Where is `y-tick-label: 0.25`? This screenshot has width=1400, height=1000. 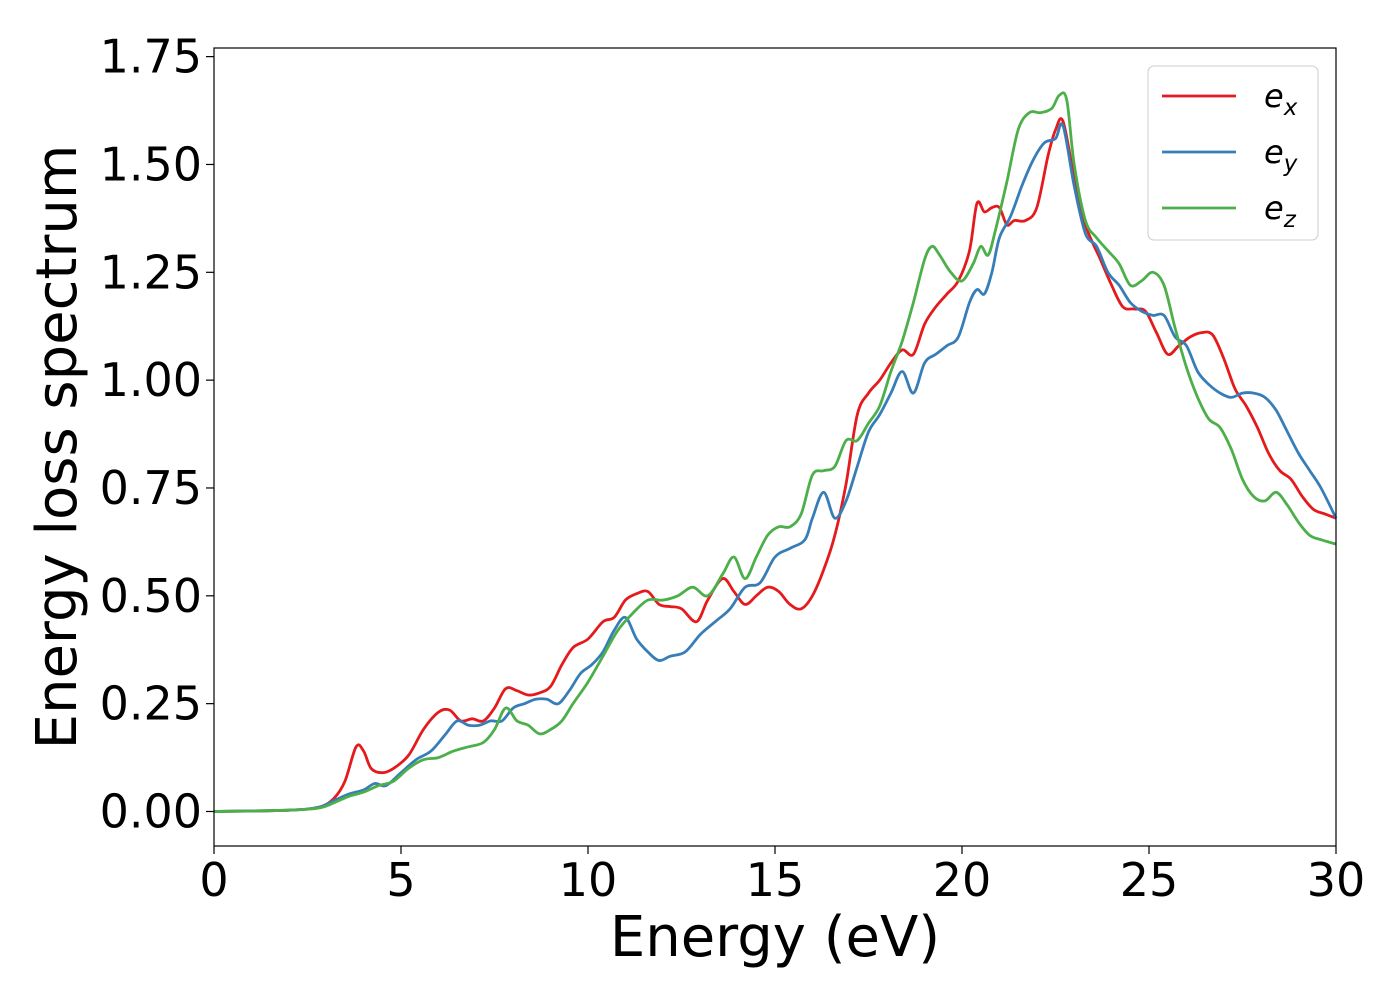 y-tick-label: 0.25 is located at coordinates (151, 704).